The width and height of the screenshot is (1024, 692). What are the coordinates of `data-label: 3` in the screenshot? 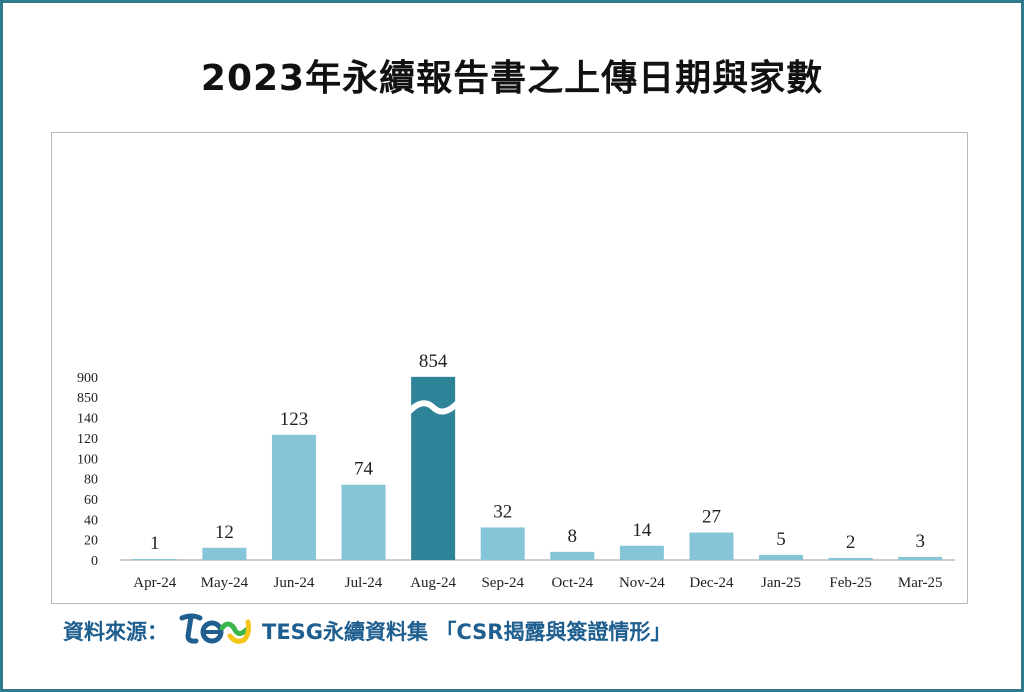 It's located at (920, 541).